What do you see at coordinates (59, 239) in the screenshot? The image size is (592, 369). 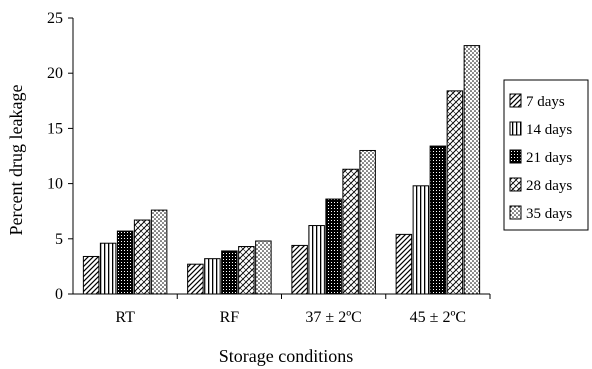 I see `y-tick-label: 5` at bounding box center [59, 239].